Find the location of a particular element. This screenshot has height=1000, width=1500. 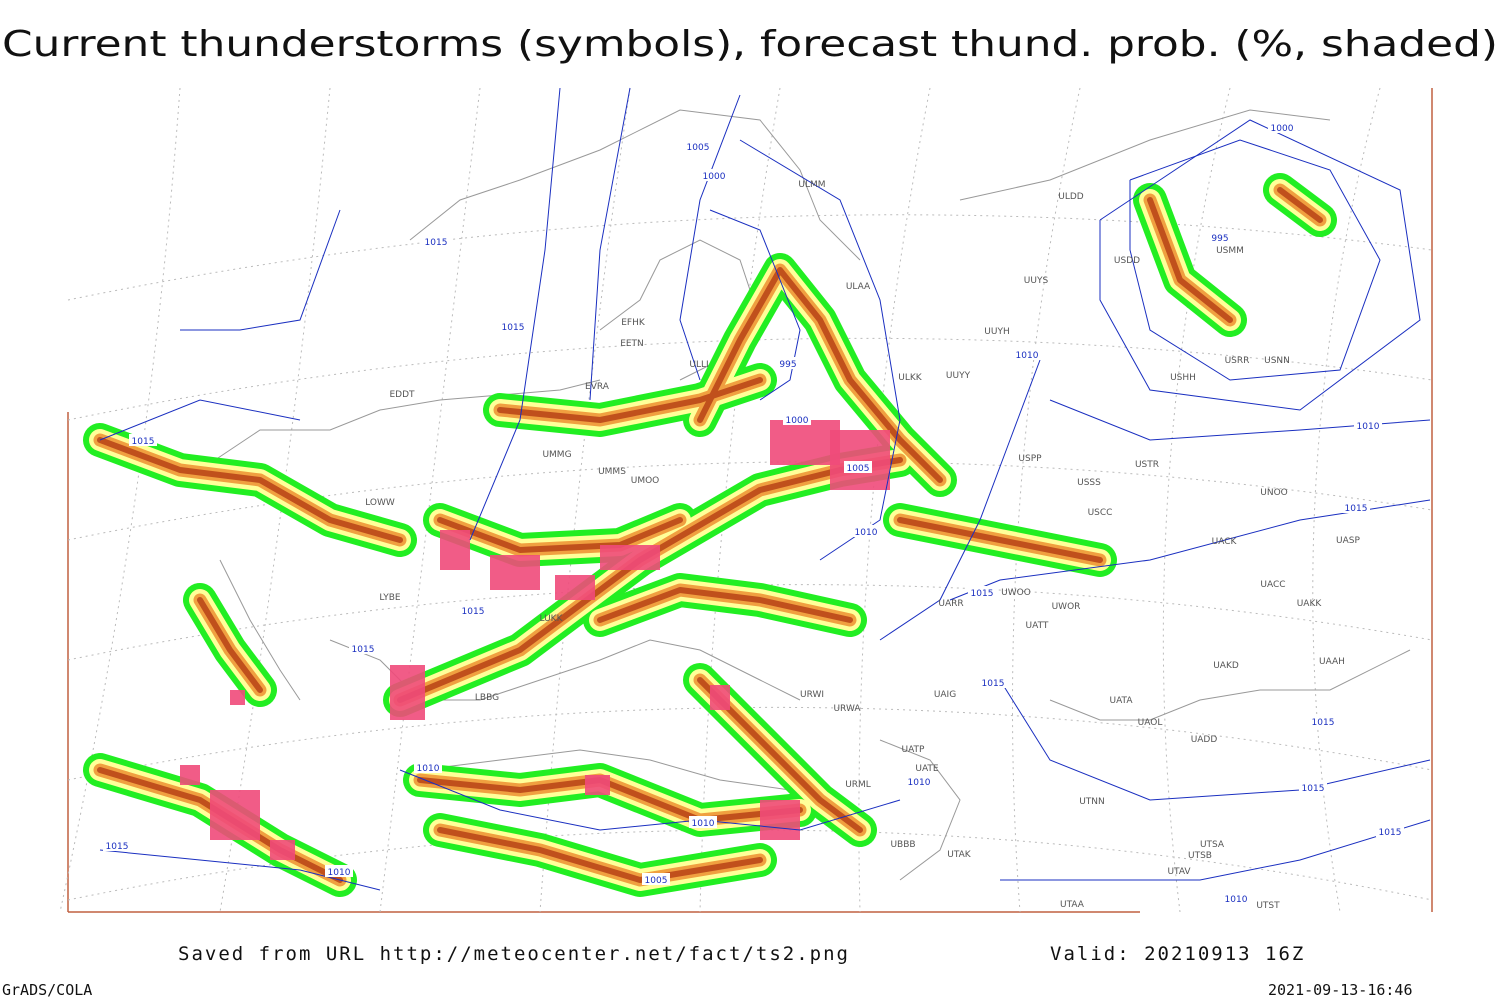

station-label: UAKK is located at coordinates (1310, 604).